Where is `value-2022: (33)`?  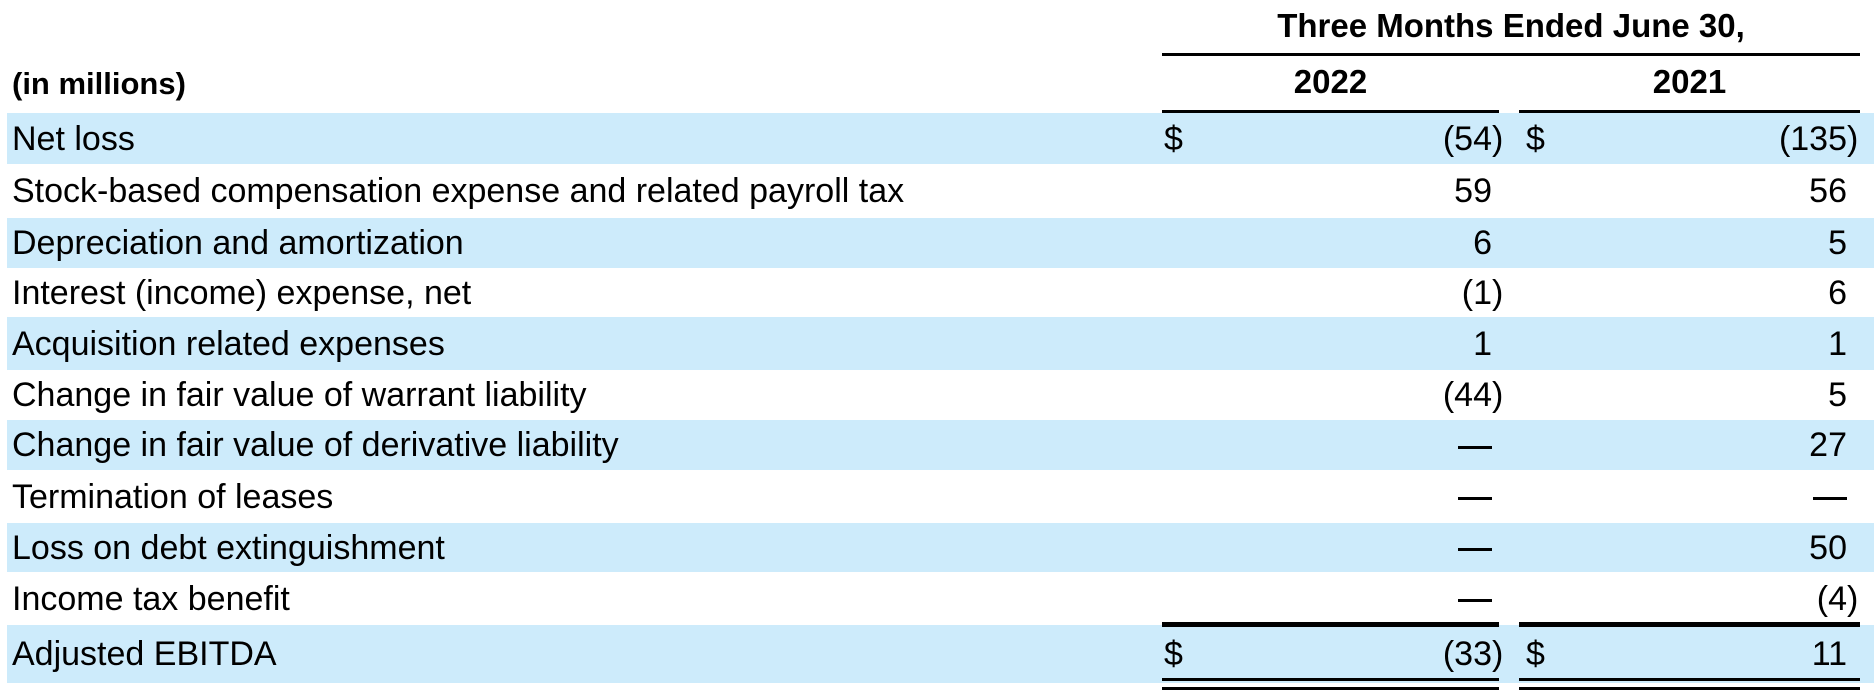
value-2022: (33) is located at coordinates (1473, 654).